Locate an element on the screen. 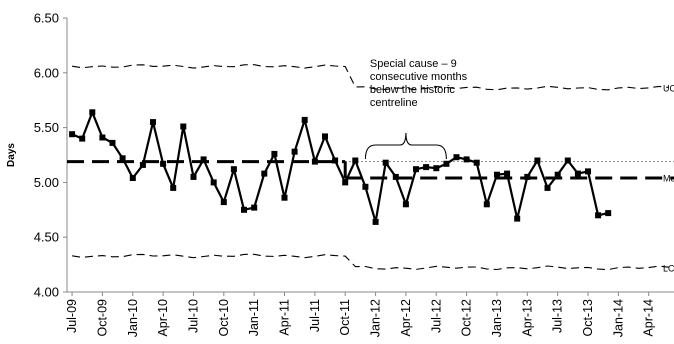  x-tick-label: Apr-14 is located at coordinates (649, 318).